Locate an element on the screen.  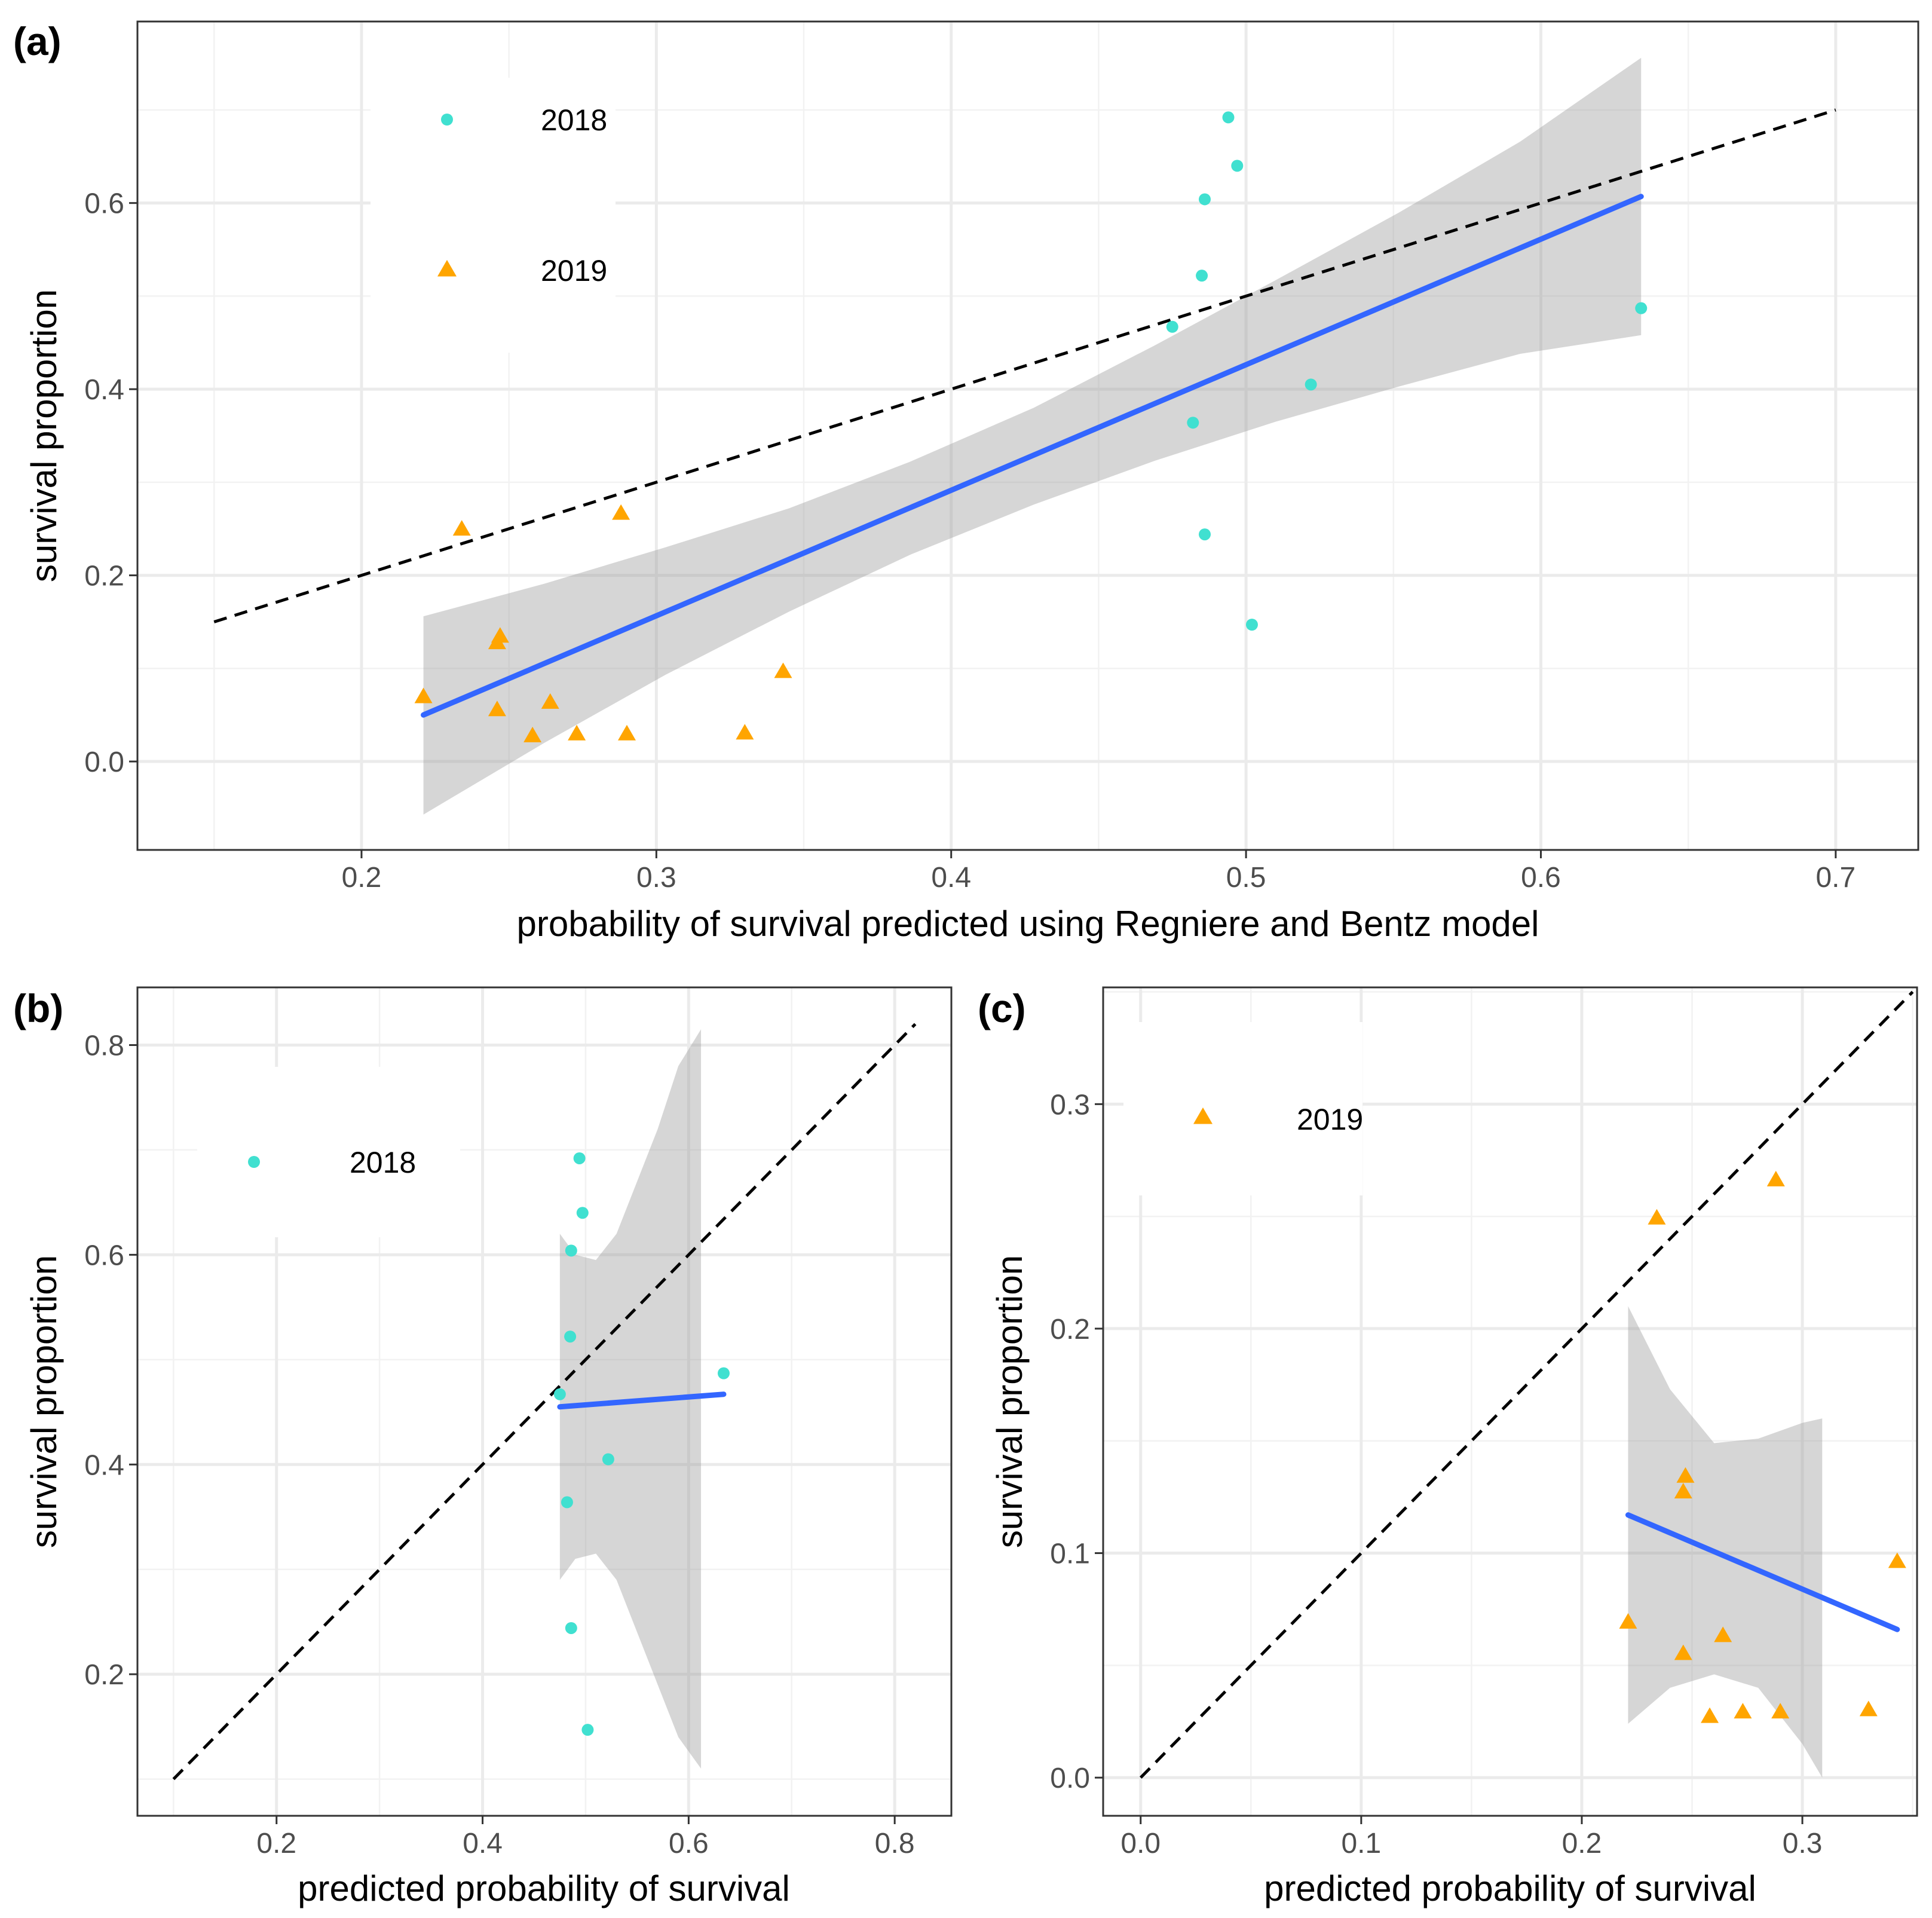
panel-c-x-tick-label: 0.2 is located at coordinates (1582, 1843).